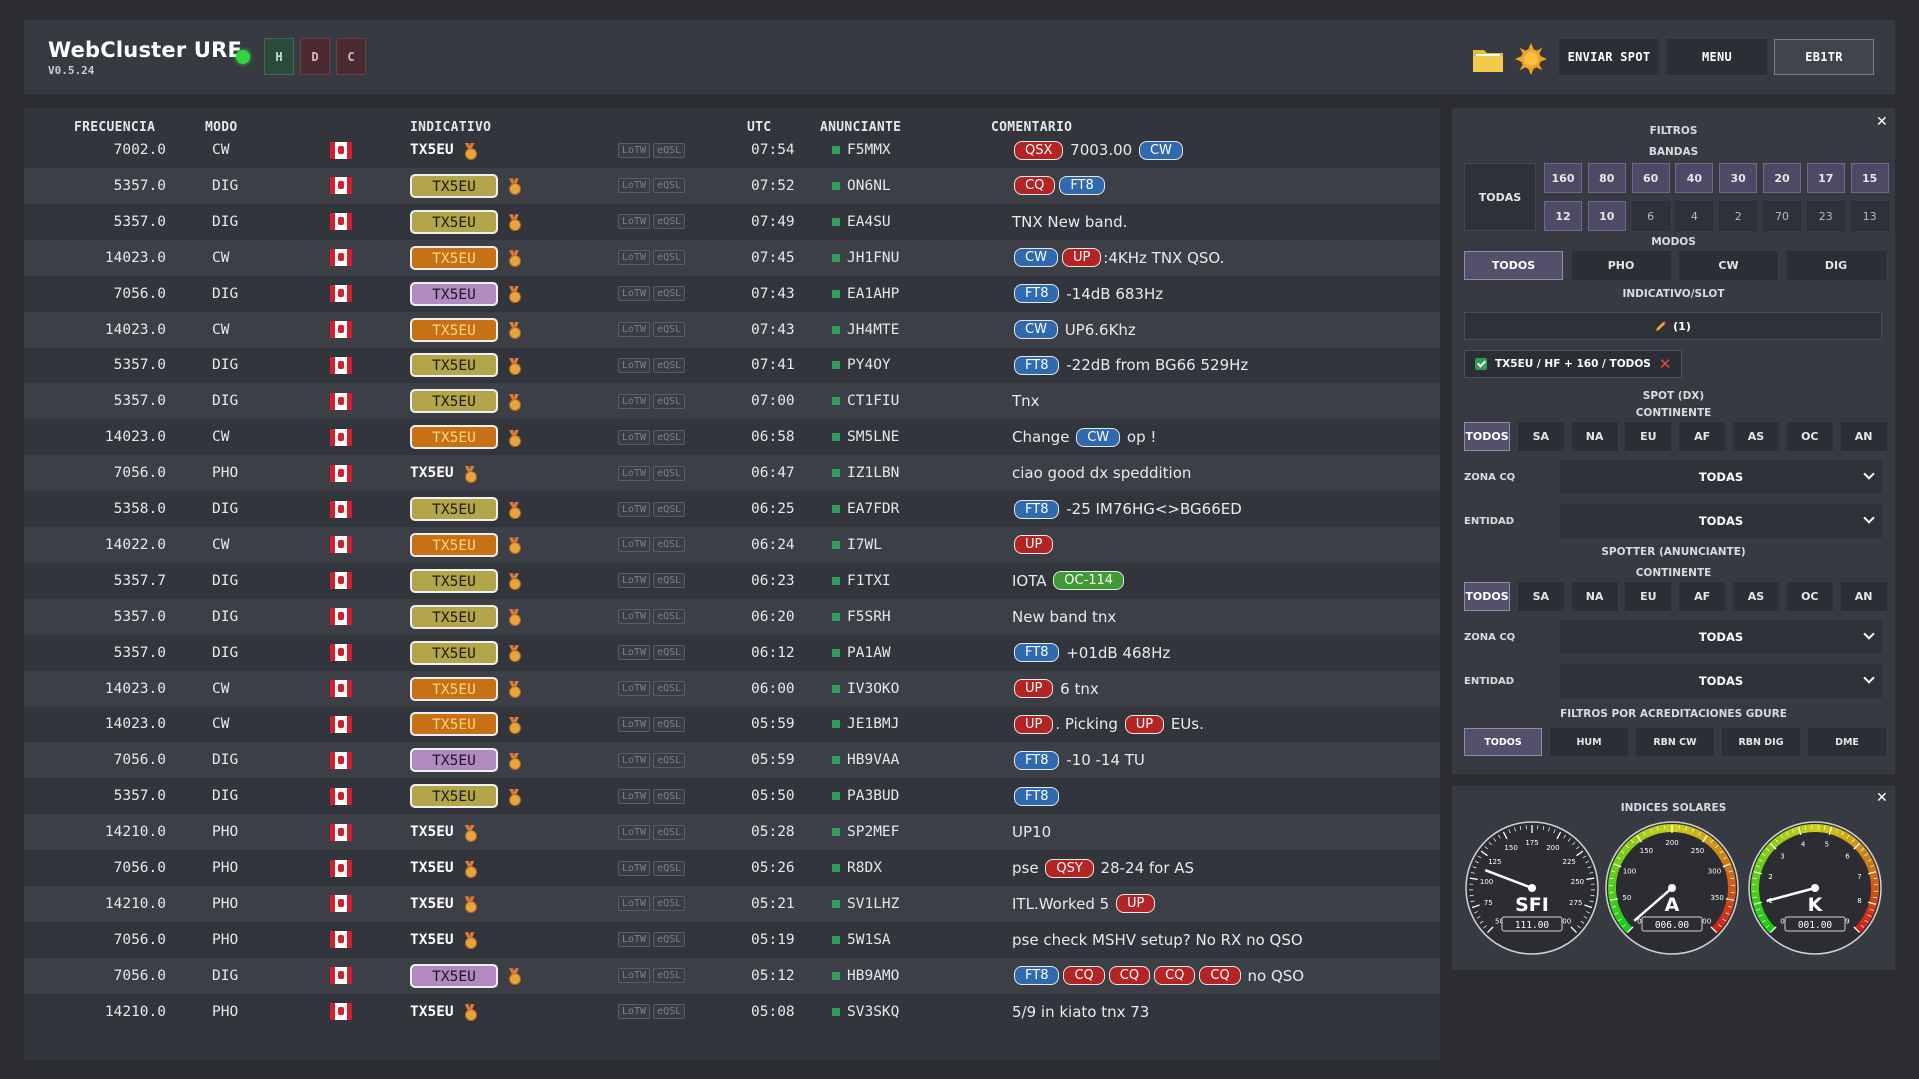 Image resolution: width=1919 pixels, height=1079 pixels. What do you see at coordinates (1589, 742) in the screenshot?
I see `accred-button-hum: HUM` at bounding box center [1589, 742].